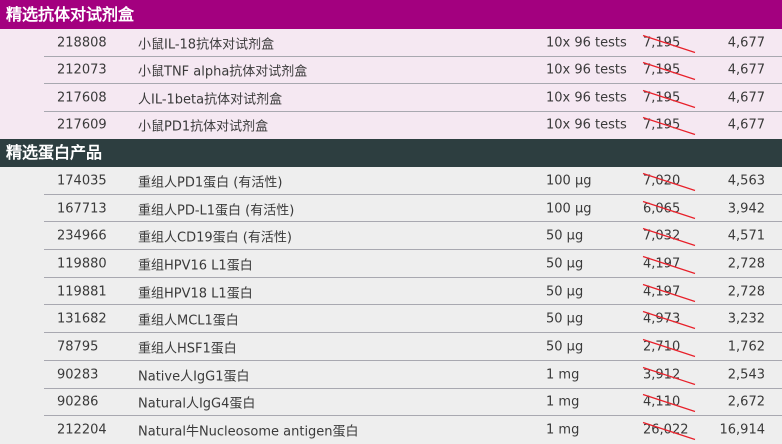  Describe the element at coordinates (194, 377) in the screenshot. I see `product-name: Native人IgG1蛋白` at that location.